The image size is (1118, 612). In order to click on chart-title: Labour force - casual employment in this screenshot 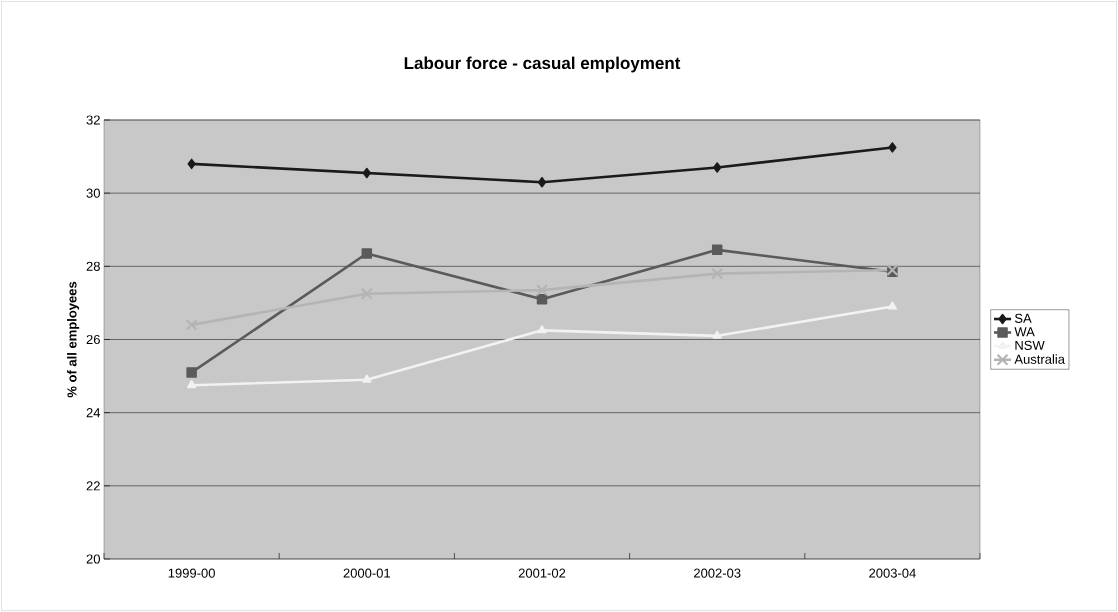, I will do `click(542, 64)`.